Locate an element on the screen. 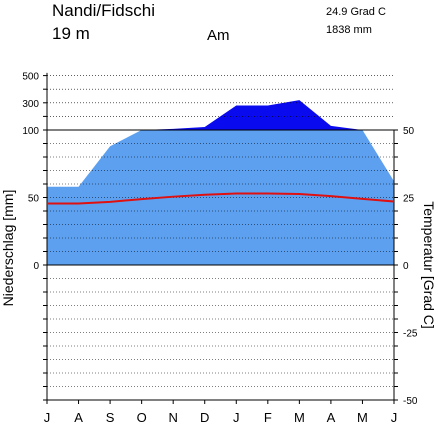  right-axis-tick-label: 0 is located at coordinates (406, 266).